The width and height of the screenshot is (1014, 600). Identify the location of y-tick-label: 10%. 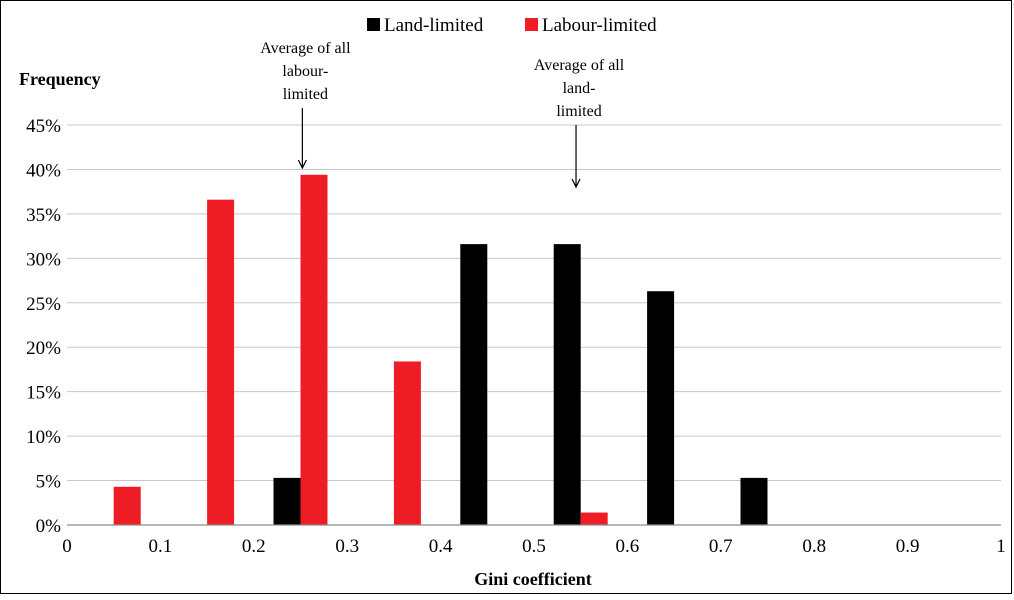
(43, 437).